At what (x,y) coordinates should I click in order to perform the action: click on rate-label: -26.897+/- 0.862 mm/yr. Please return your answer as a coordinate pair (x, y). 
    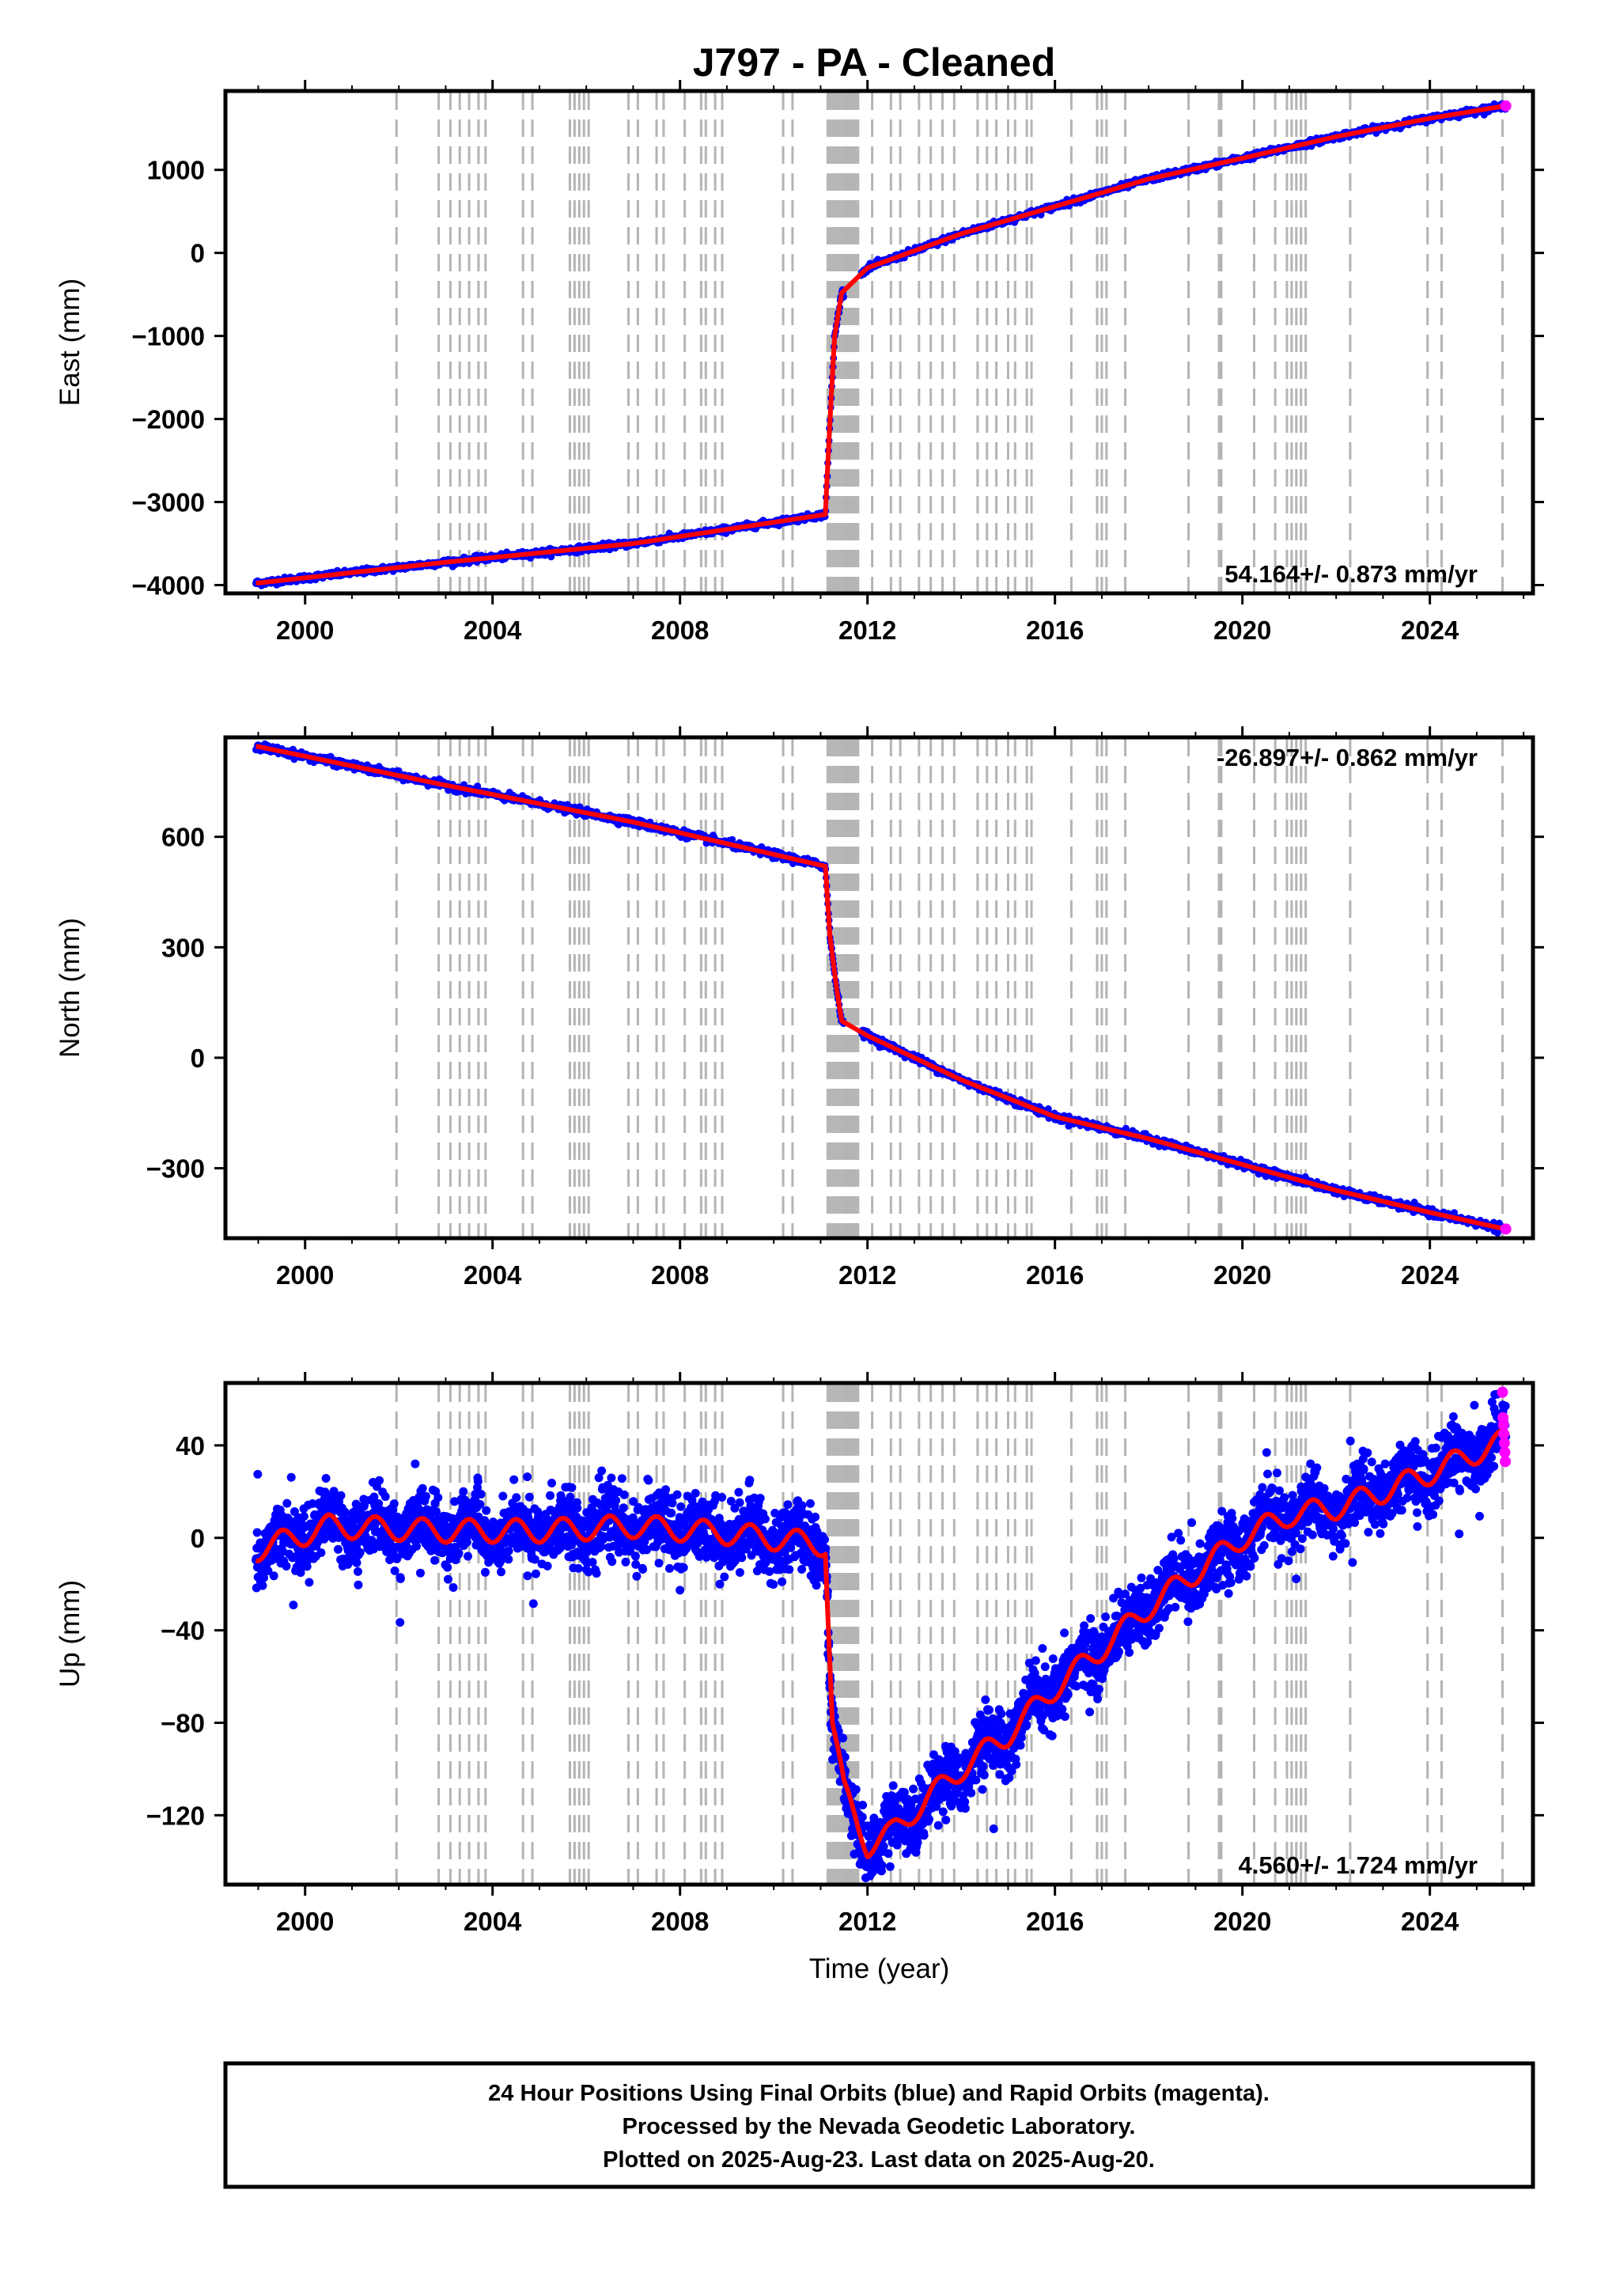
    Looking at the image, I should click on (1347, 757).